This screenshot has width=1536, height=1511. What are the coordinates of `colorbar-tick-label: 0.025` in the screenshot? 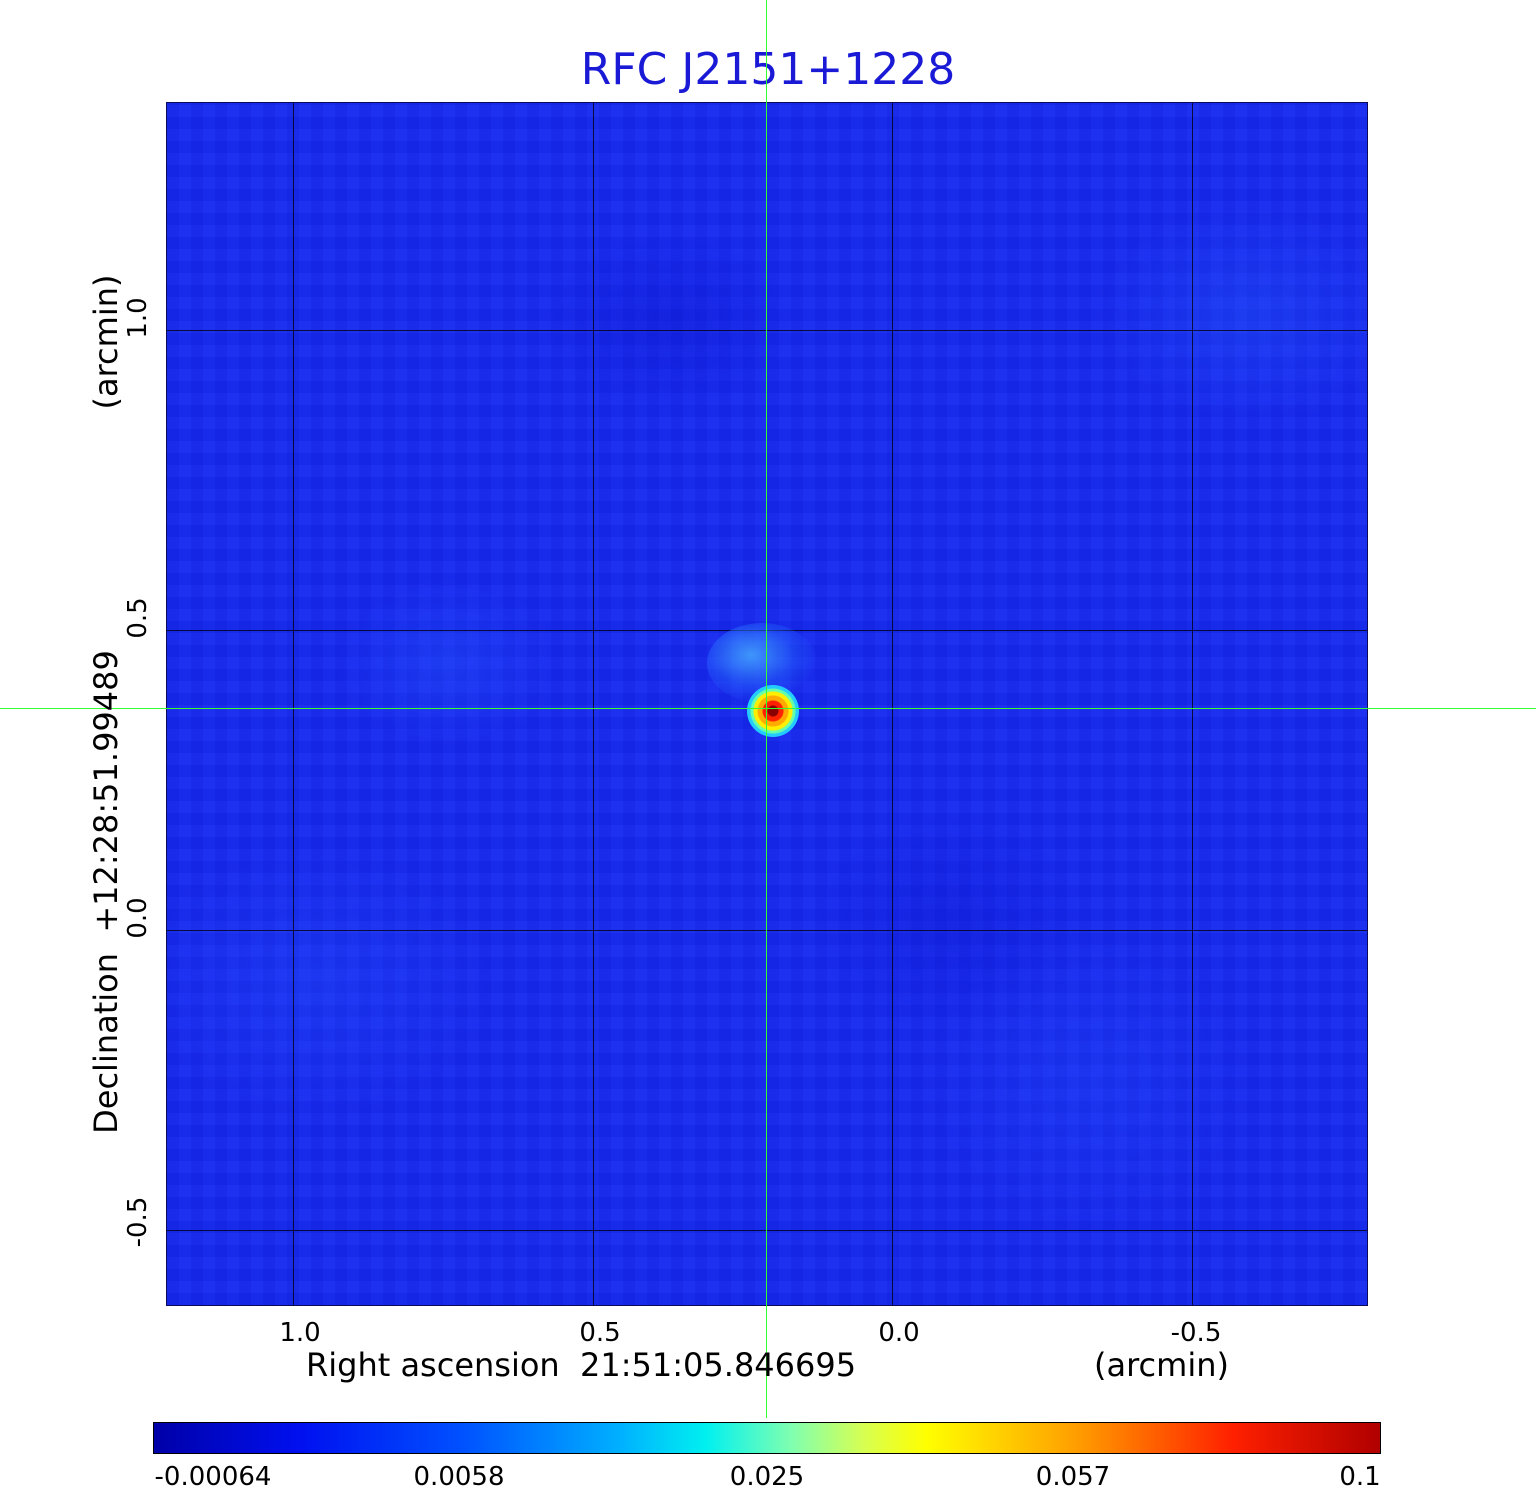 It's located at (767, 1477).